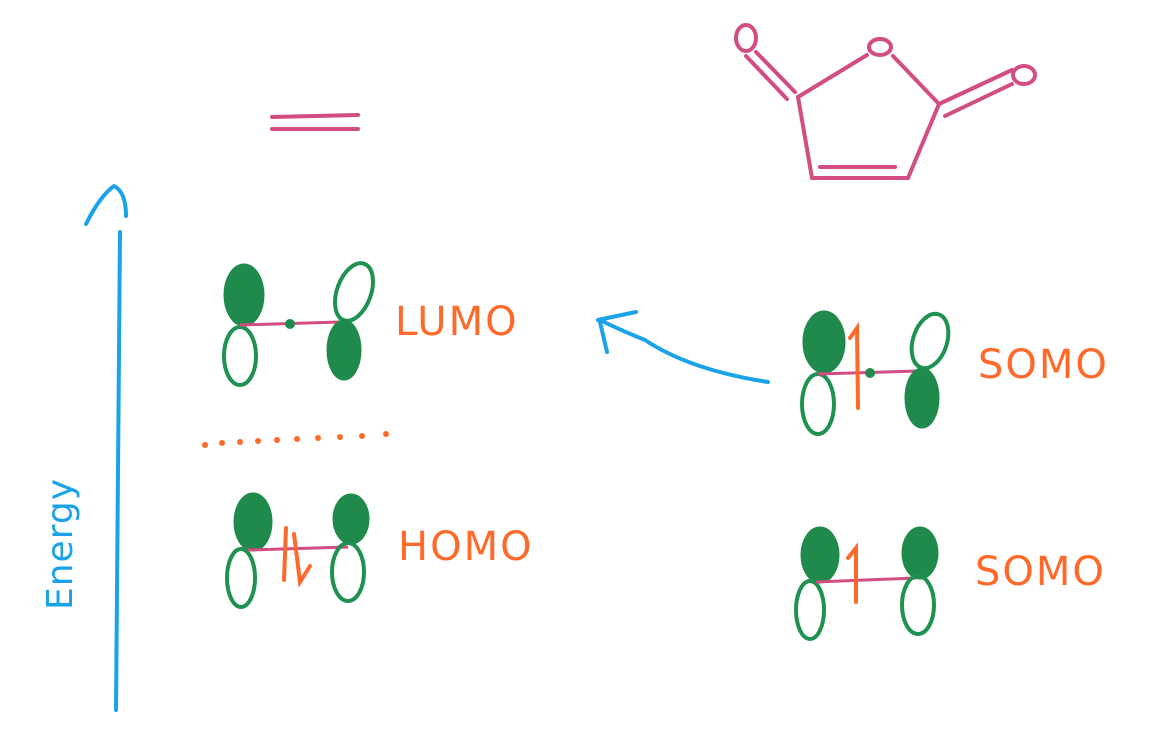 Image resolution: width=1149 pixels, height=738 pixels. I want to click on carbonyl-oxygen-left, so click(746, 38).